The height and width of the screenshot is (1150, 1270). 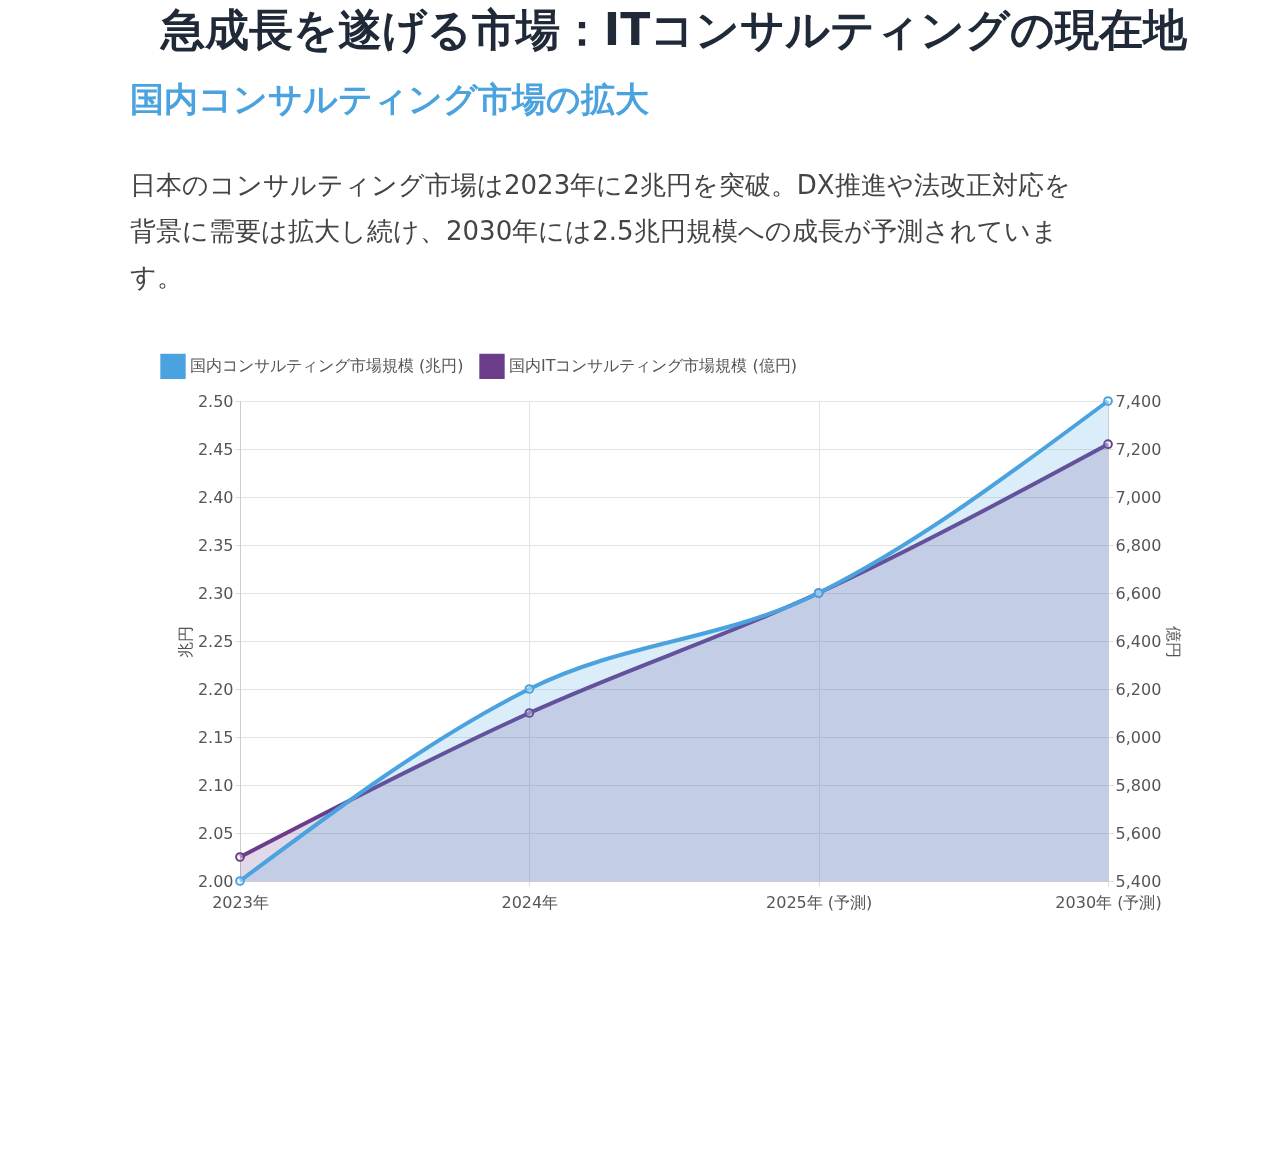 I want to click on y-tick-label: 2.10, so click(x=215, y=785).